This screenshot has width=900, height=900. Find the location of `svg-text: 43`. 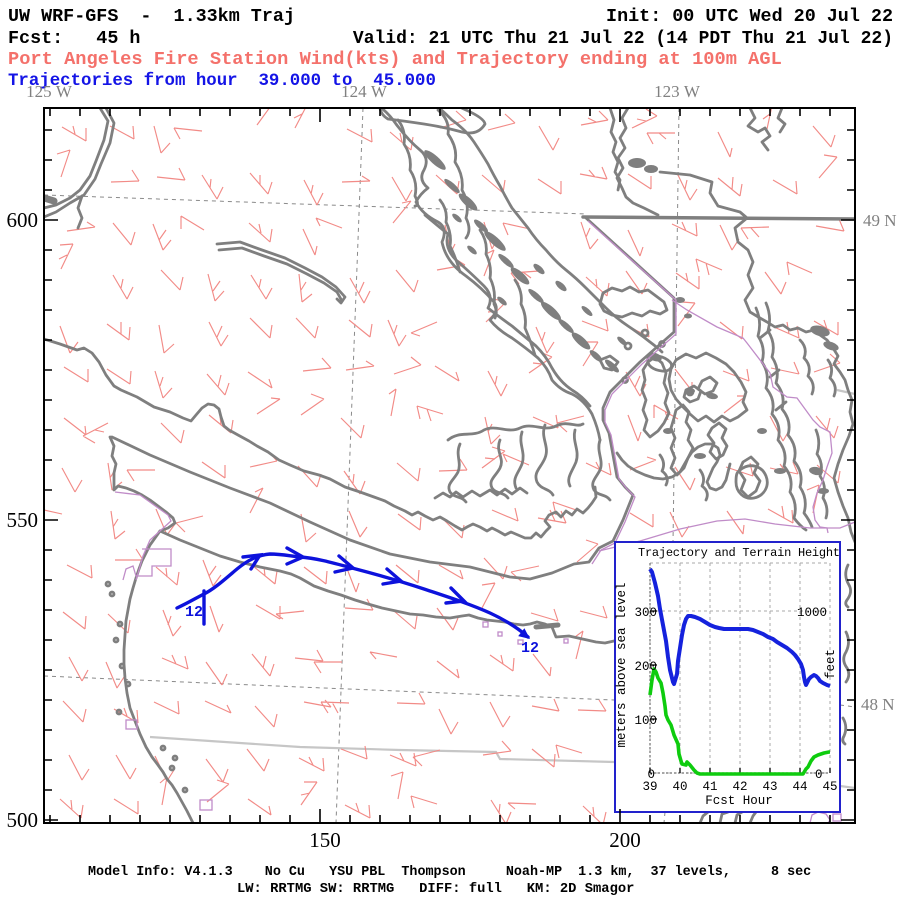

svg-text: 43 is located at coordinates (769, 787).